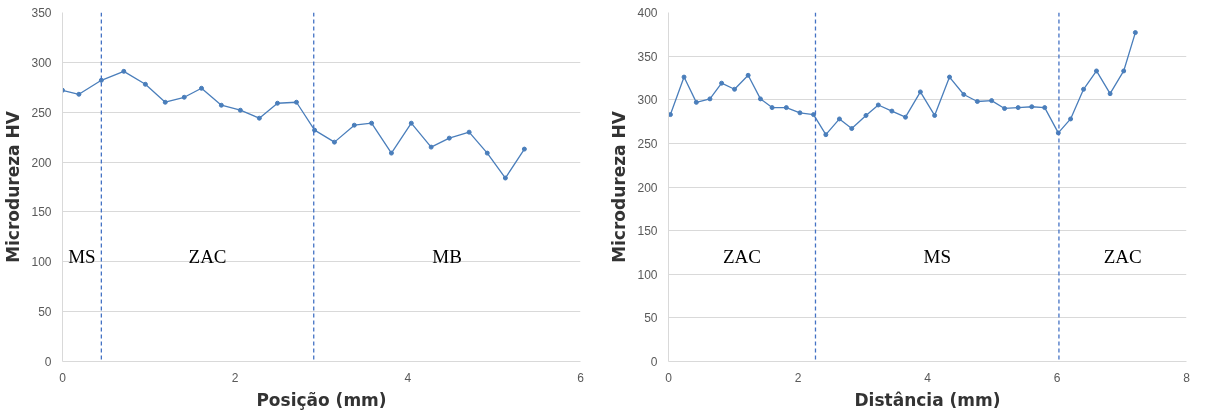 This screenshot has width=1214, height=420. I want to click on x-tick-label: 8, so click(1187, 377).